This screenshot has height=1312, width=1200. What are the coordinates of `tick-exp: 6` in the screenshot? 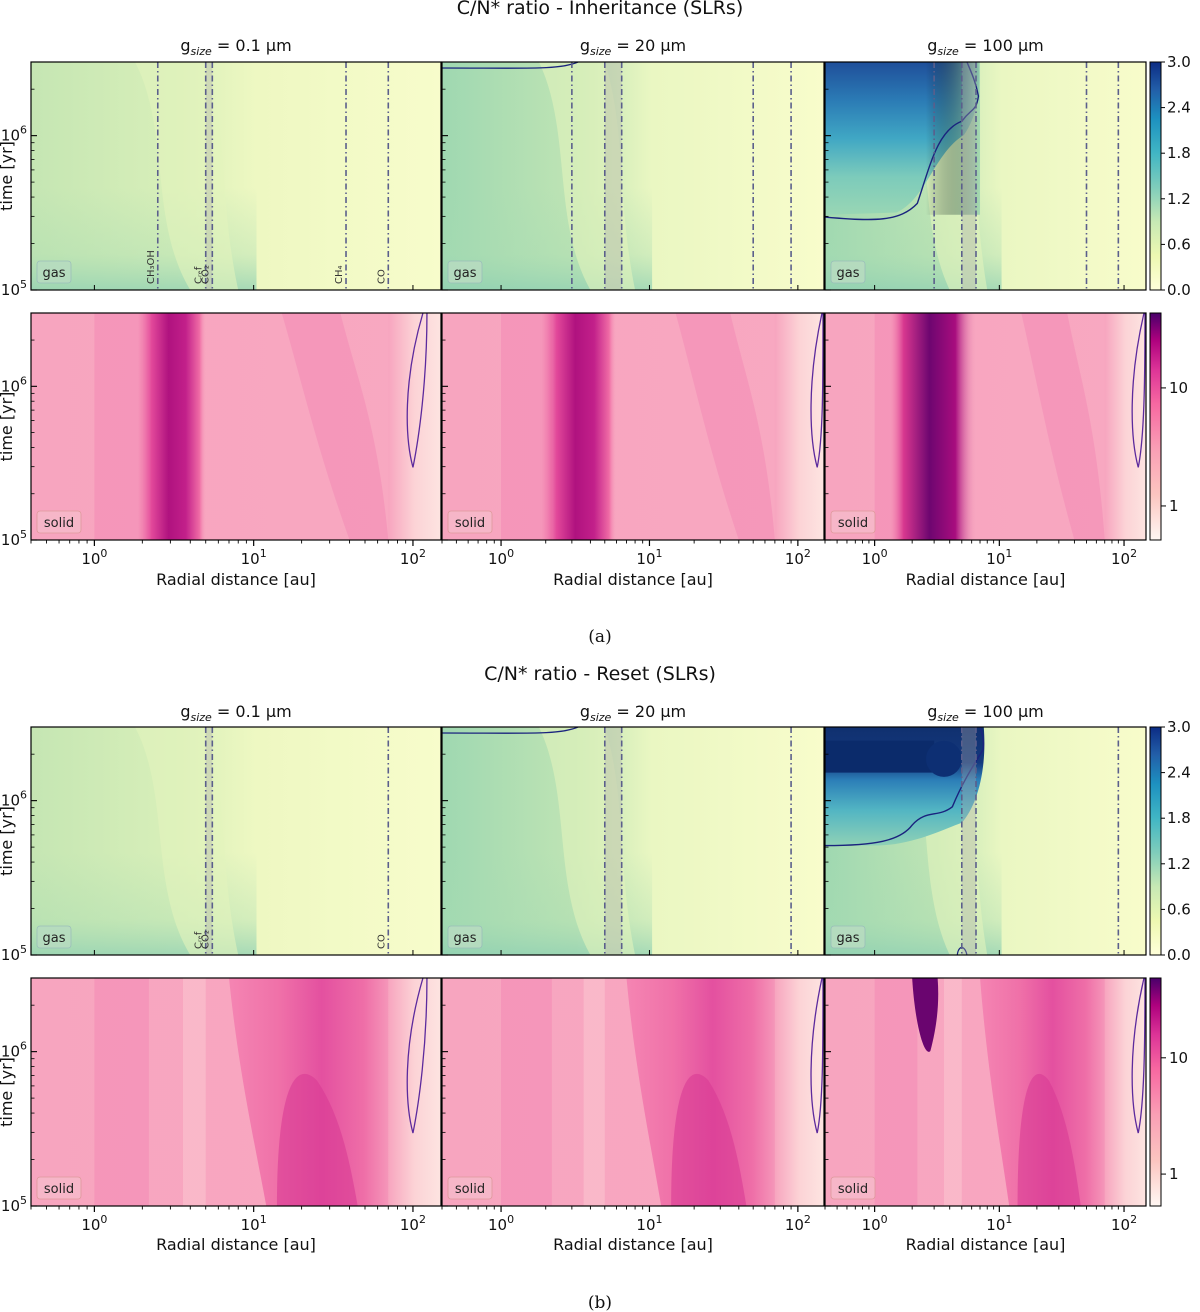 It's located at (23, 130).